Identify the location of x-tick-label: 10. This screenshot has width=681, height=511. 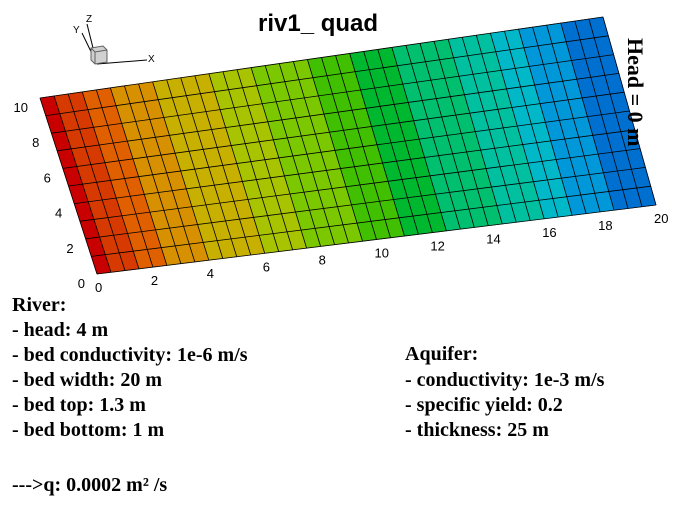
(382, 253).